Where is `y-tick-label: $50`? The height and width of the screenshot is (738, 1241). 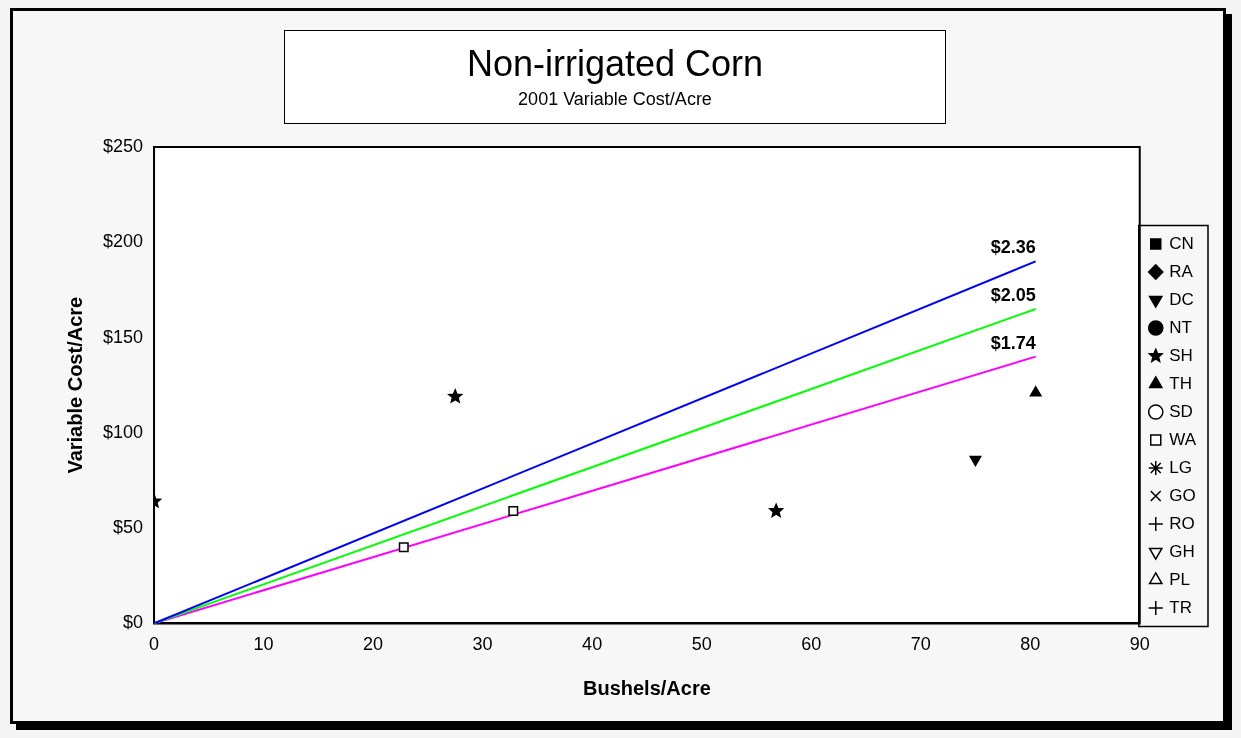 y-tick-label: $50 is located at coordinates (128, 527).